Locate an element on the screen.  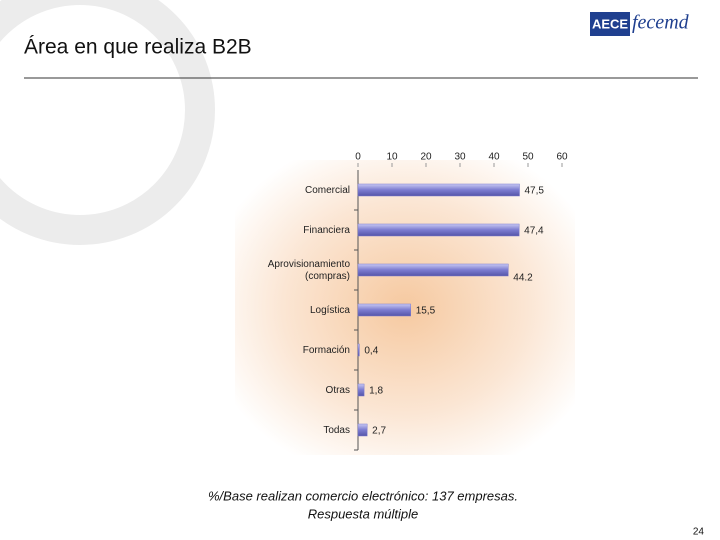
value-label: 2,7 is located at coordinates (379, 431).